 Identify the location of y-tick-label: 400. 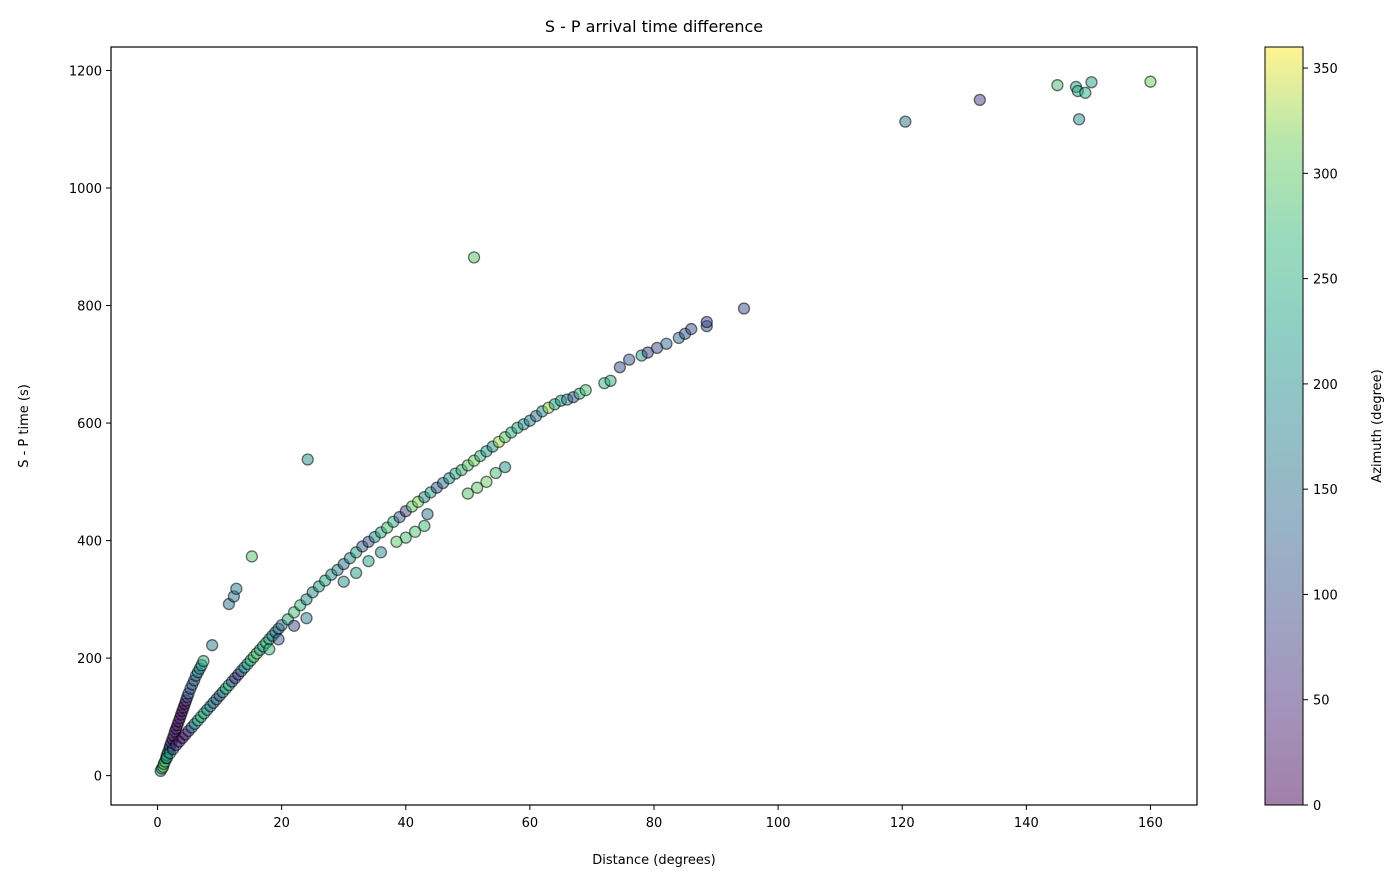
(89, 542).